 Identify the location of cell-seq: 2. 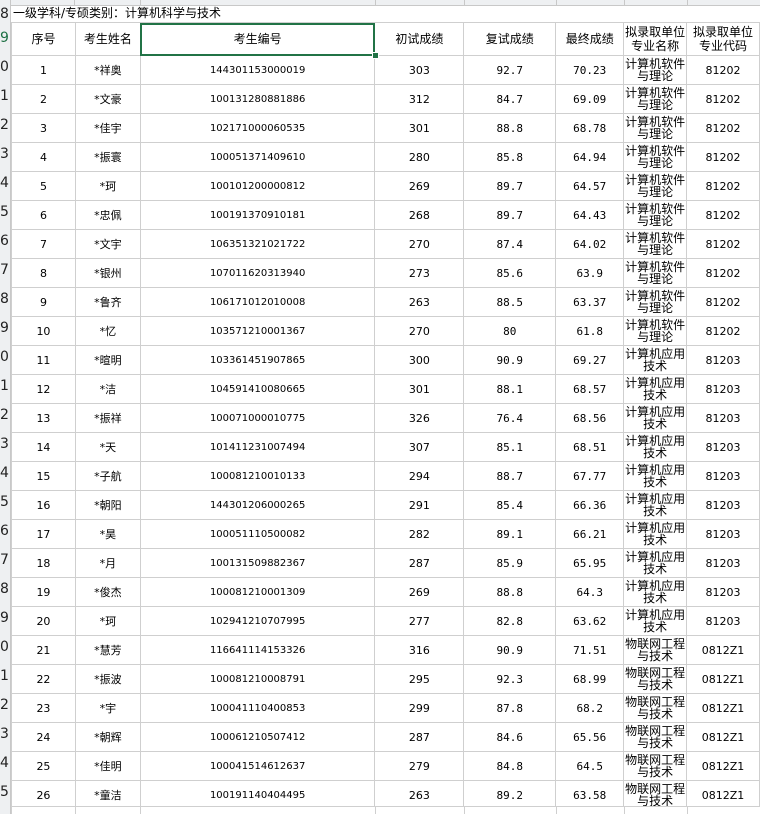
(43, 99).